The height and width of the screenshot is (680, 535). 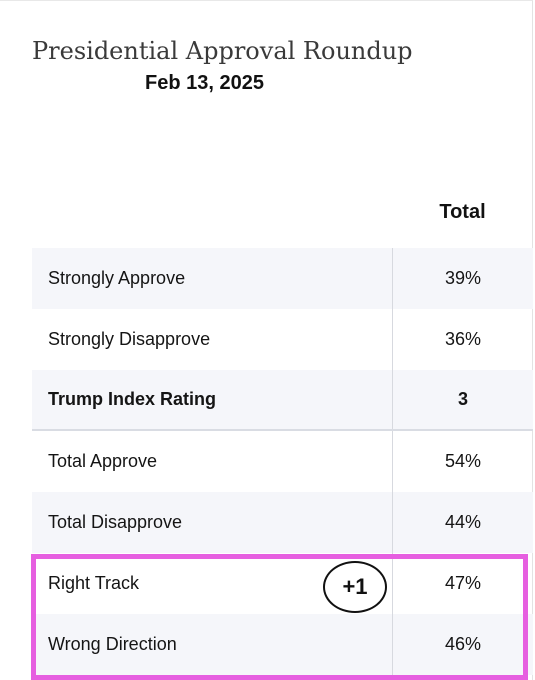 I want to click on row-value: 39%, so click(x=462, y=278).